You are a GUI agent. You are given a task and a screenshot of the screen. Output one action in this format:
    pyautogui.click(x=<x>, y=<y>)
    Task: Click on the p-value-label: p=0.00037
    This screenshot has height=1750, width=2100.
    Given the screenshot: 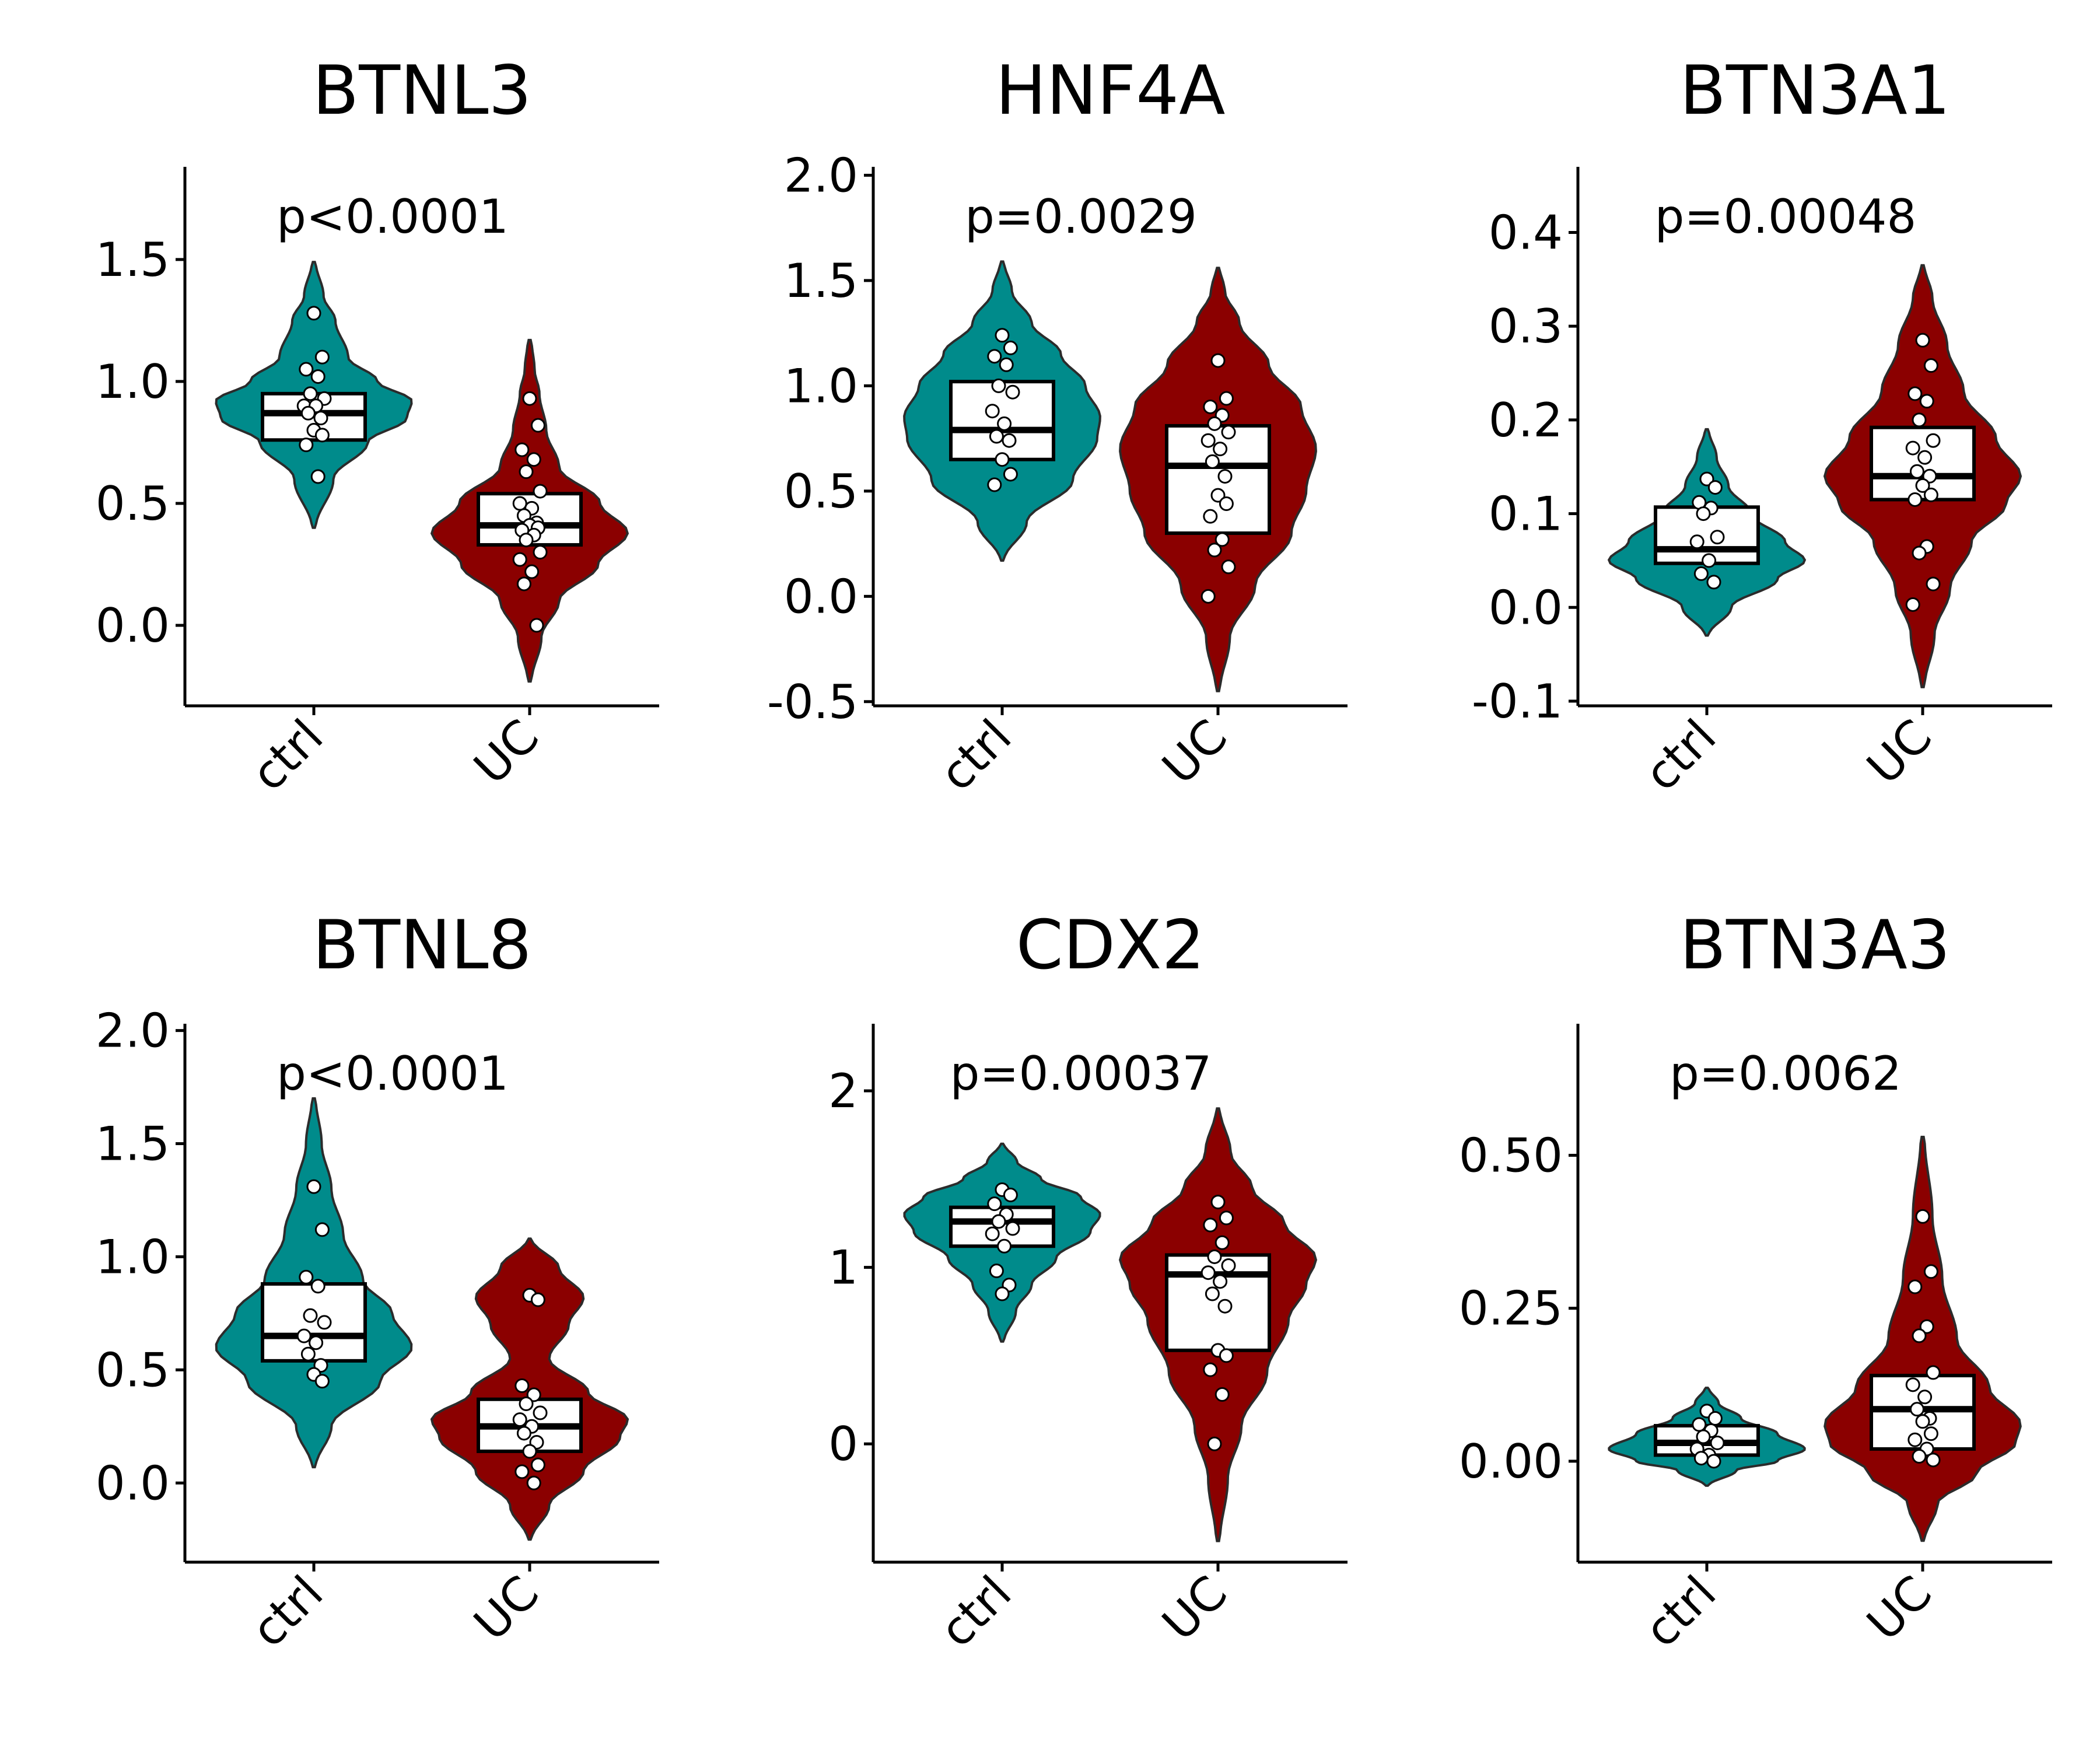 What is the action you would take?
    pyautogui.click(x=1081, y=1073)
    